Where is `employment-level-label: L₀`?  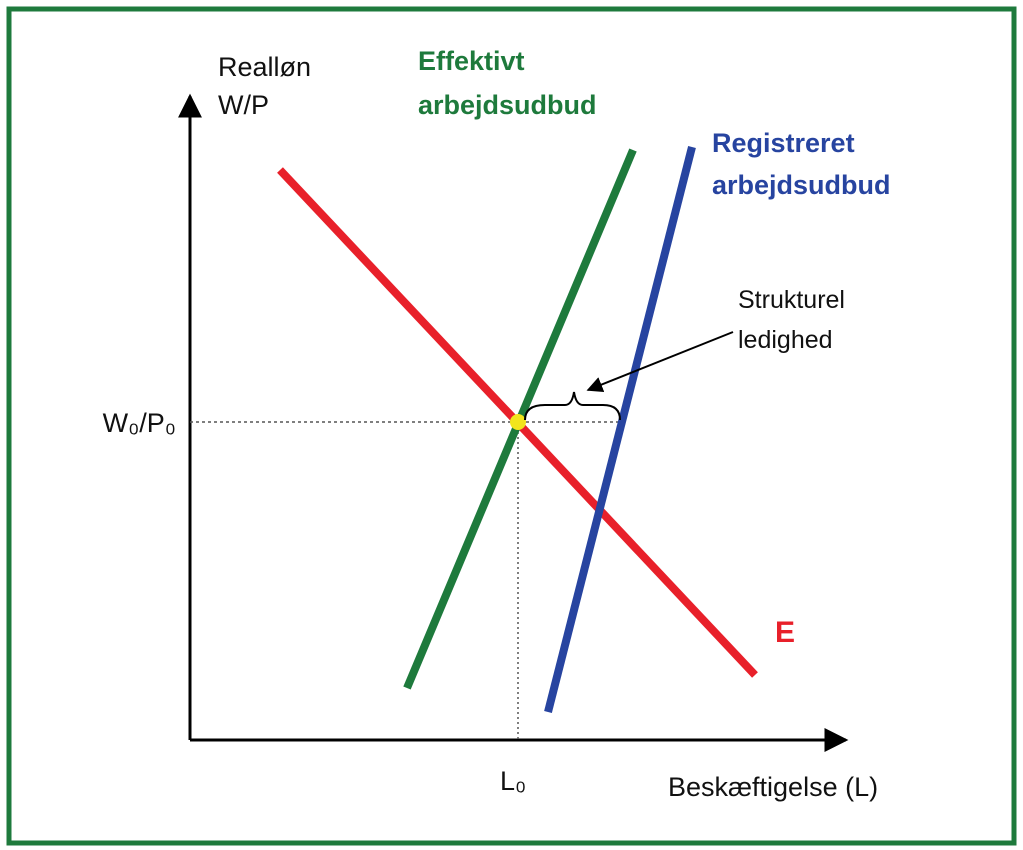
employment-level-label: L₀ is located at coordinates (513, 781).